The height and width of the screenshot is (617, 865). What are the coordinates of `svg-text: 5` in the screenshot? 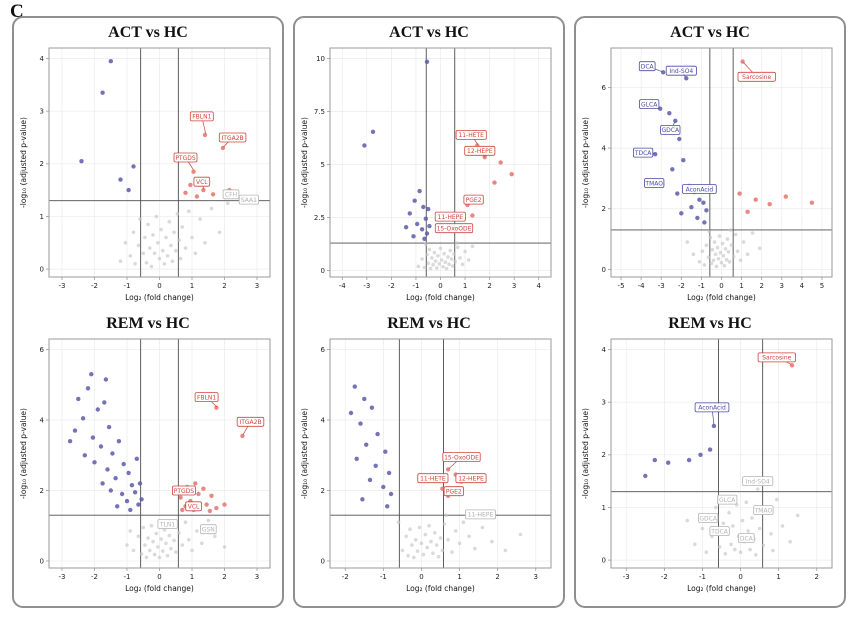 It's located at (822, 286).